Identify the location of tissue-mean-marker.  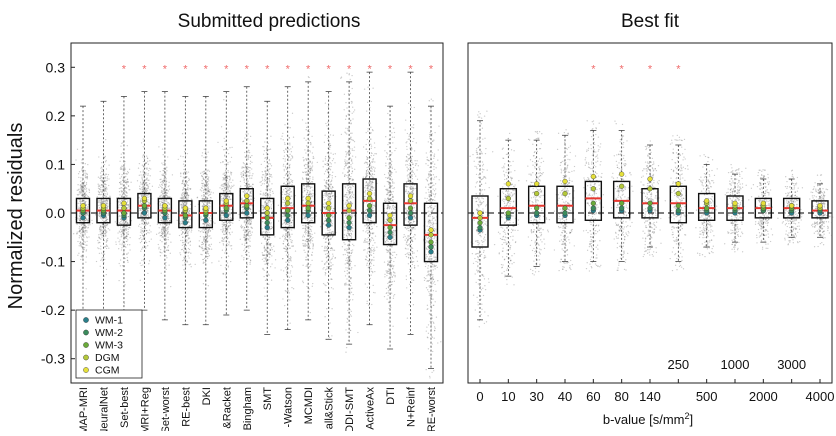
(246, 196).